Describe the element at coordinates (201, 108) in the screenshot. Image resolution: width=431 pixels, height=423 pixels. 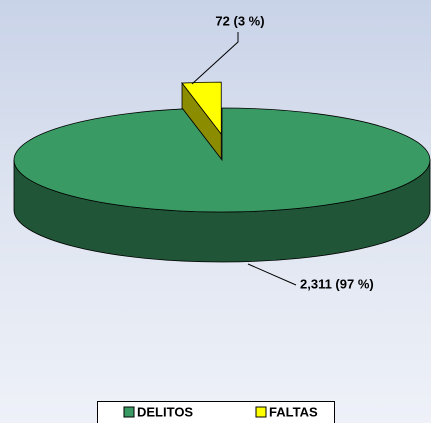
I see `slice` at that location.